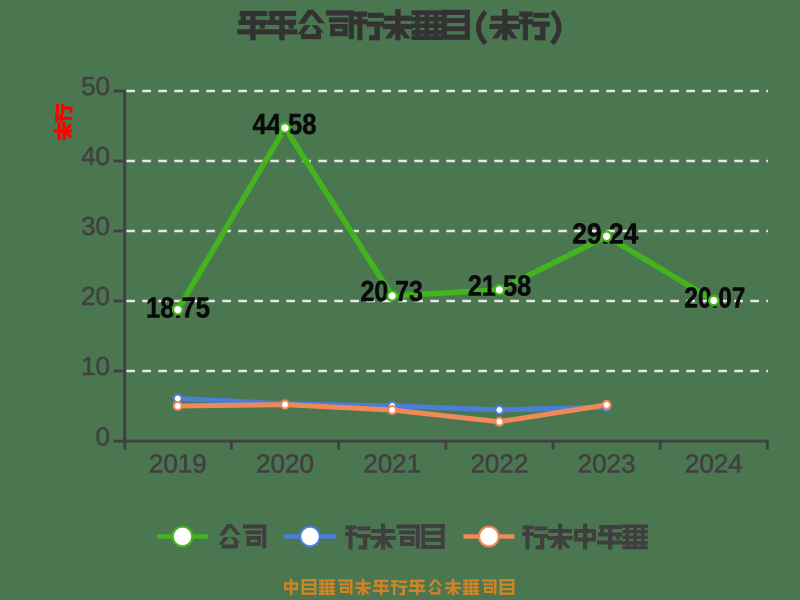 The image size is (800, 600). What do you see at coordinates (607, 464) in the screenshot?
I see `svg-text: 2023` at bounding box center [607, 464].